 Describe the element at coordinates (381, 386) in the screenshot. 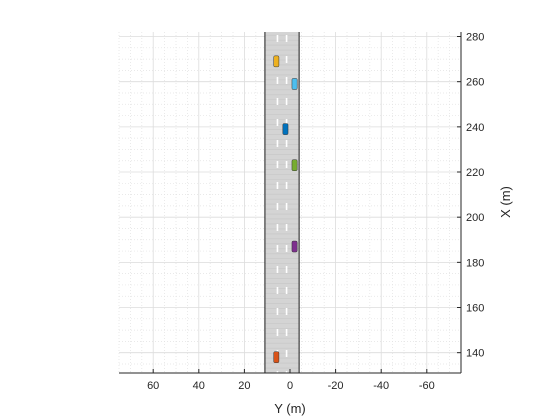

I see `x-tick-label: -40` at that location.